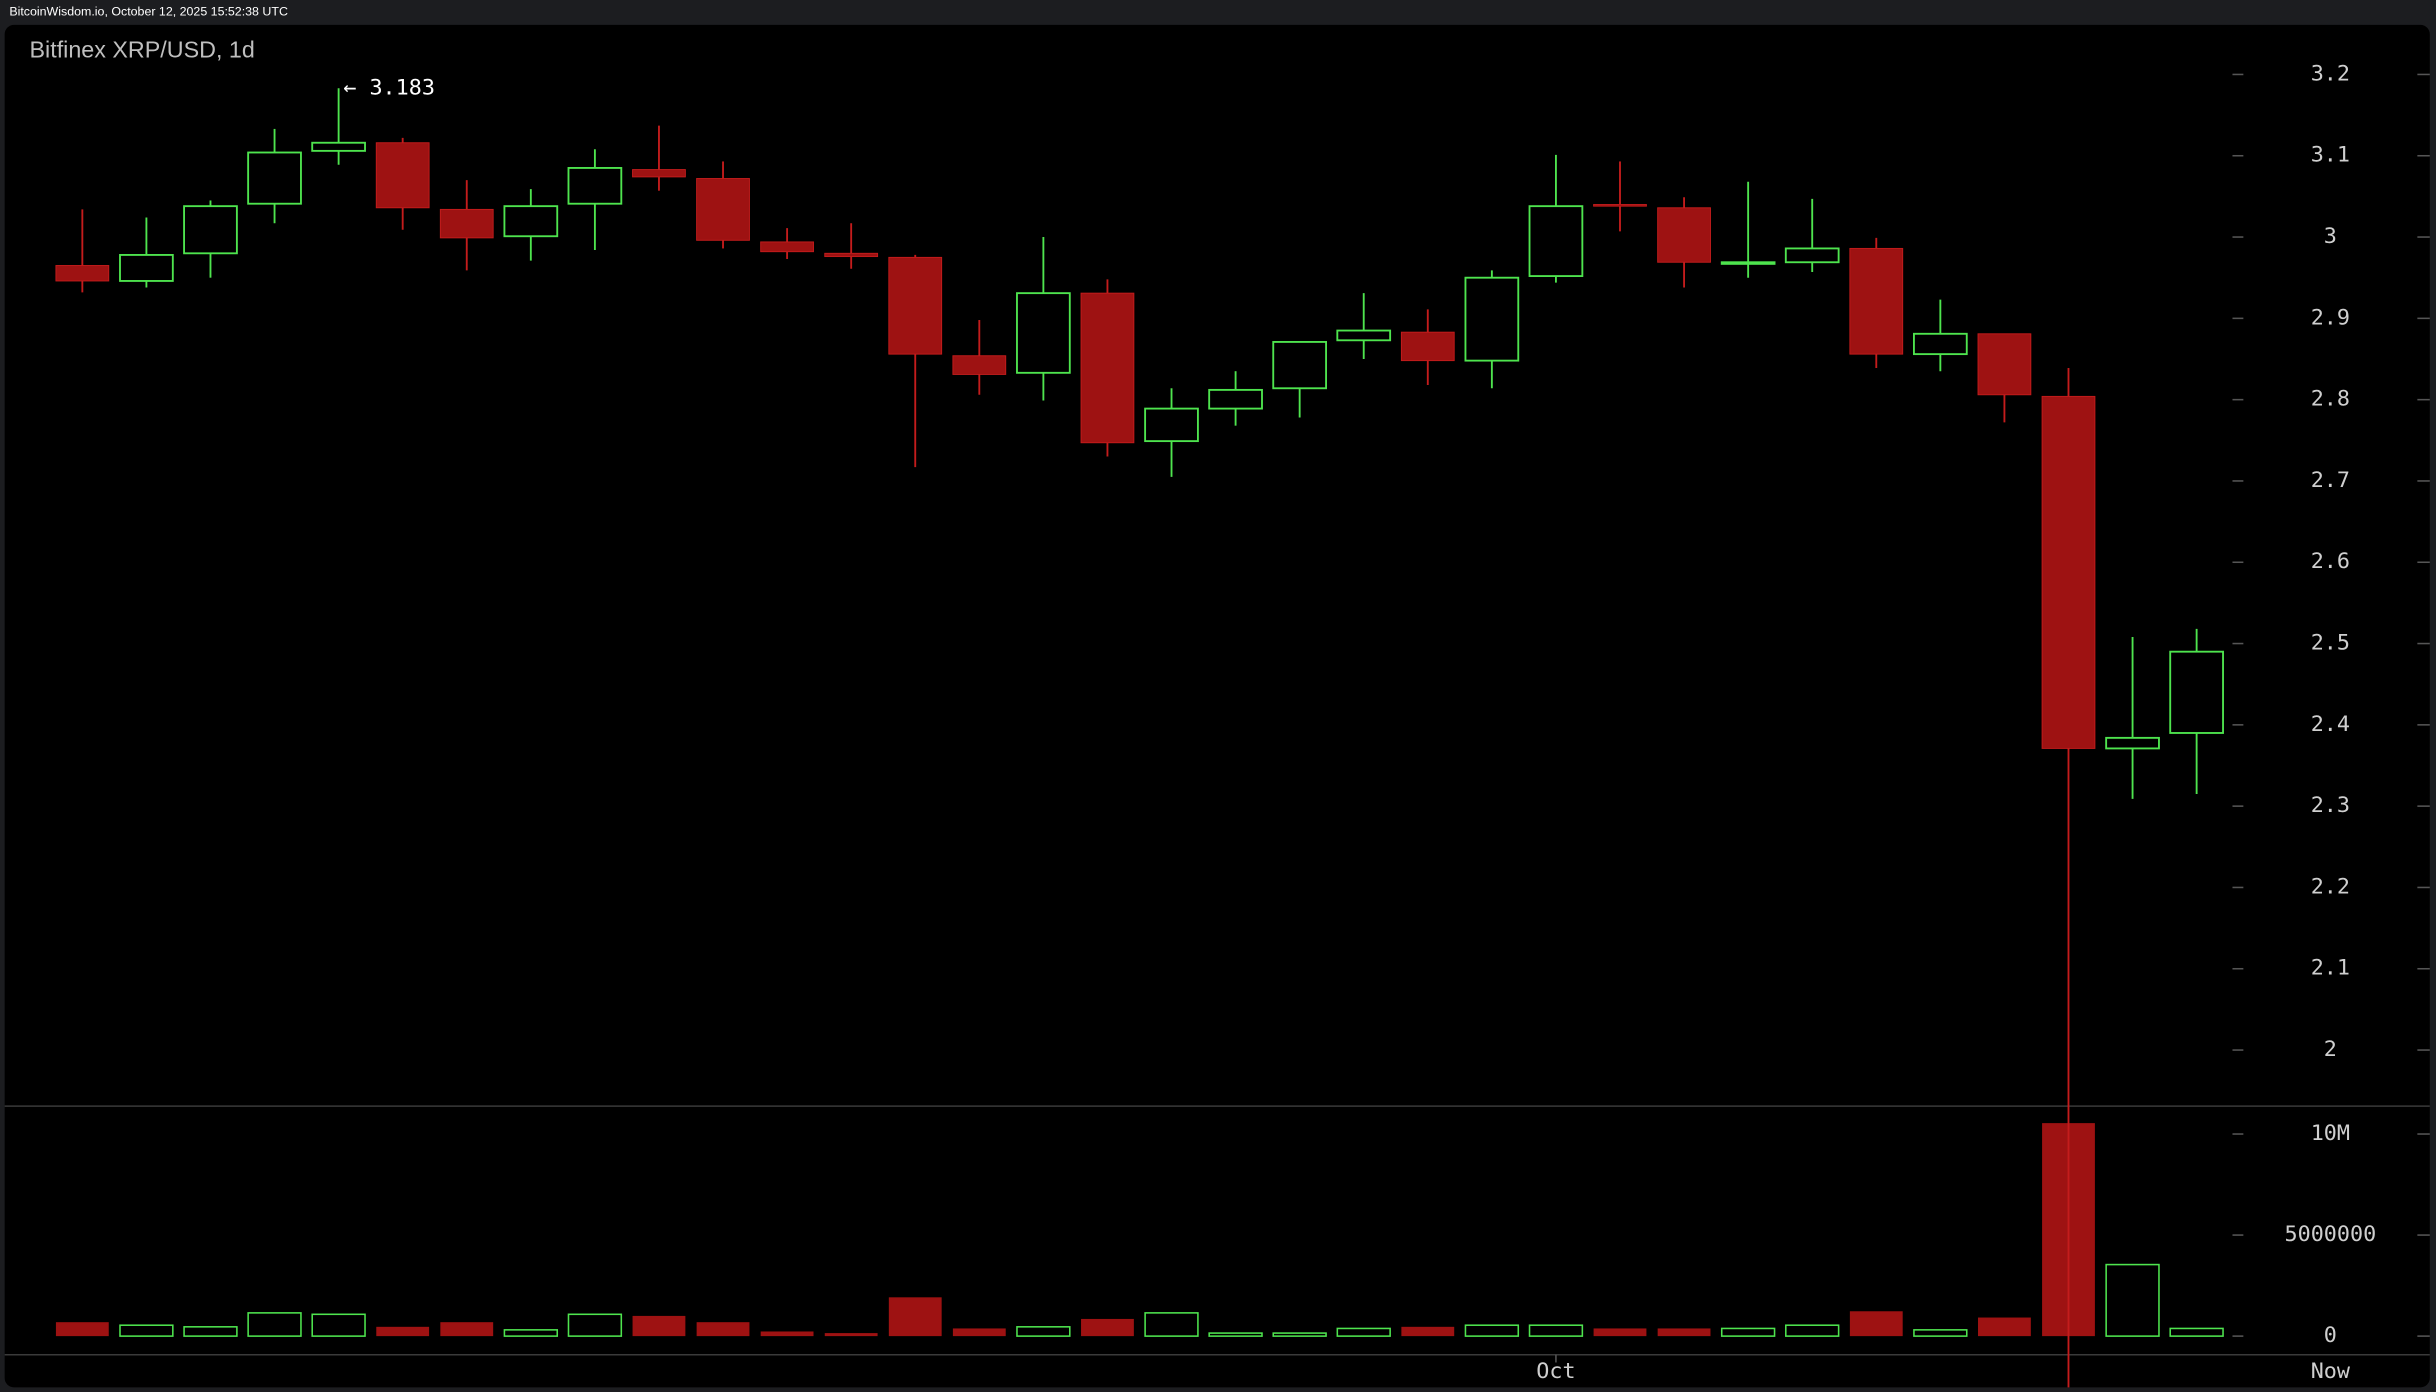 This screenshot has width=2436, height=1392. I want to click on y-tick-label: 2.1, so click(2330, 968).